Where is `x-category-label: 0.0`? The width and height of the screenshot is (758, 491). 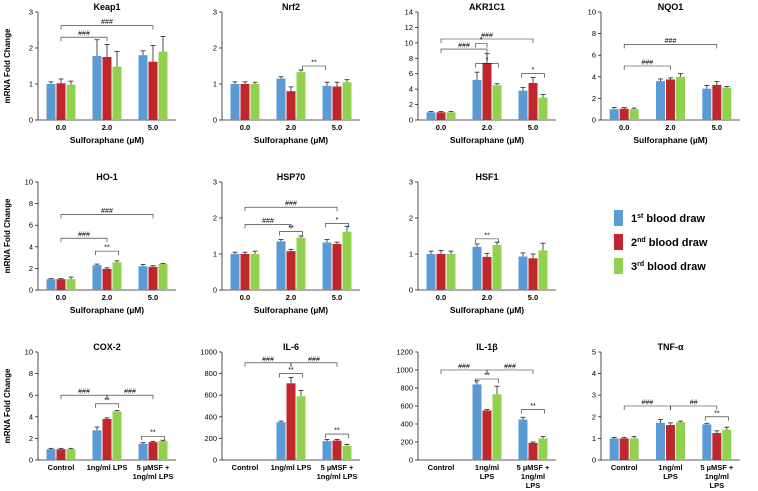 x-category-label: 0.0 is located at coordinates (245, 127).